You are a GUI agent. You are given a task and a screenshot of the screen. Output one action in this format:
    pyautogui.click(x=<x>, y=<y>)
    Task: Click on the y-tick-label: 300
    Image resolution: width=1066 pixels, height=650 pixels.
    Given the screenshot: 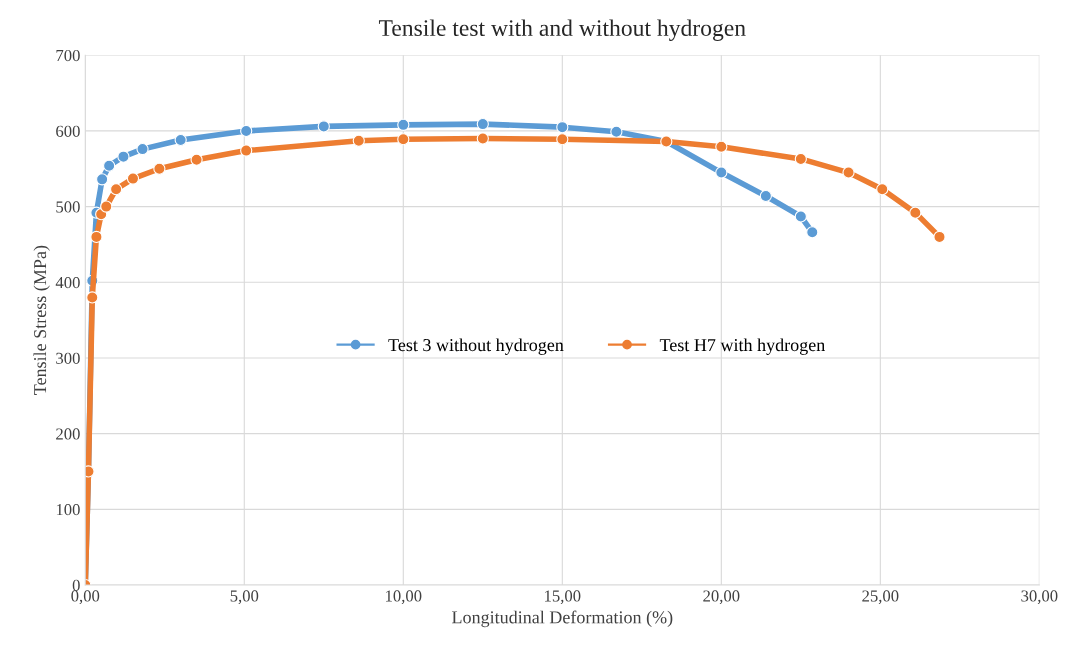 What is the action you would take?
    pyautogui.click(x=68, y=358)
    